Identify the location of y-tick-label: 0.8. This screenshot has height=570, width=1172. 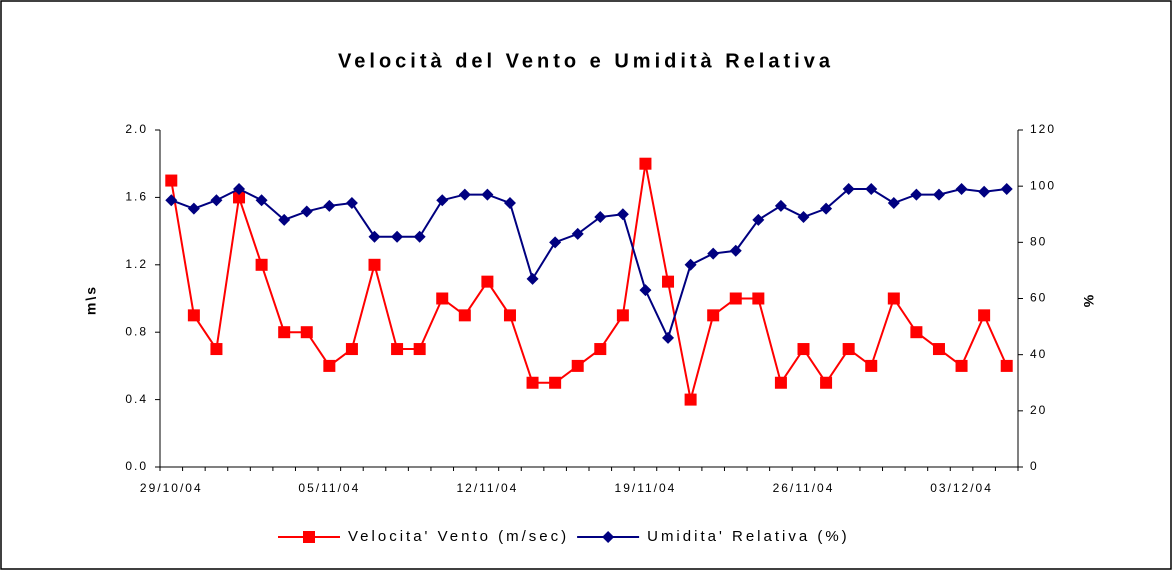
(136, 331).